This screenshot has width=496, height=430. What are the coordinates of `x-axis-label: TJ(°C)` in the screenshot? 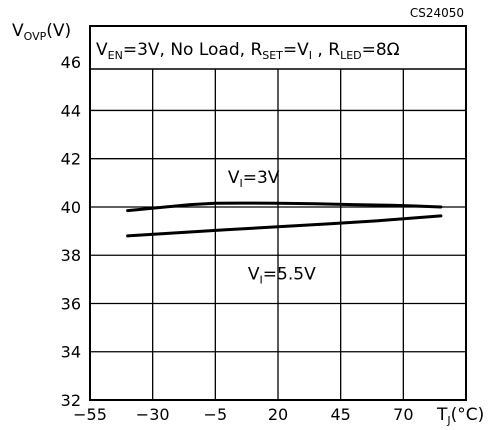 It's located at (460, 416).